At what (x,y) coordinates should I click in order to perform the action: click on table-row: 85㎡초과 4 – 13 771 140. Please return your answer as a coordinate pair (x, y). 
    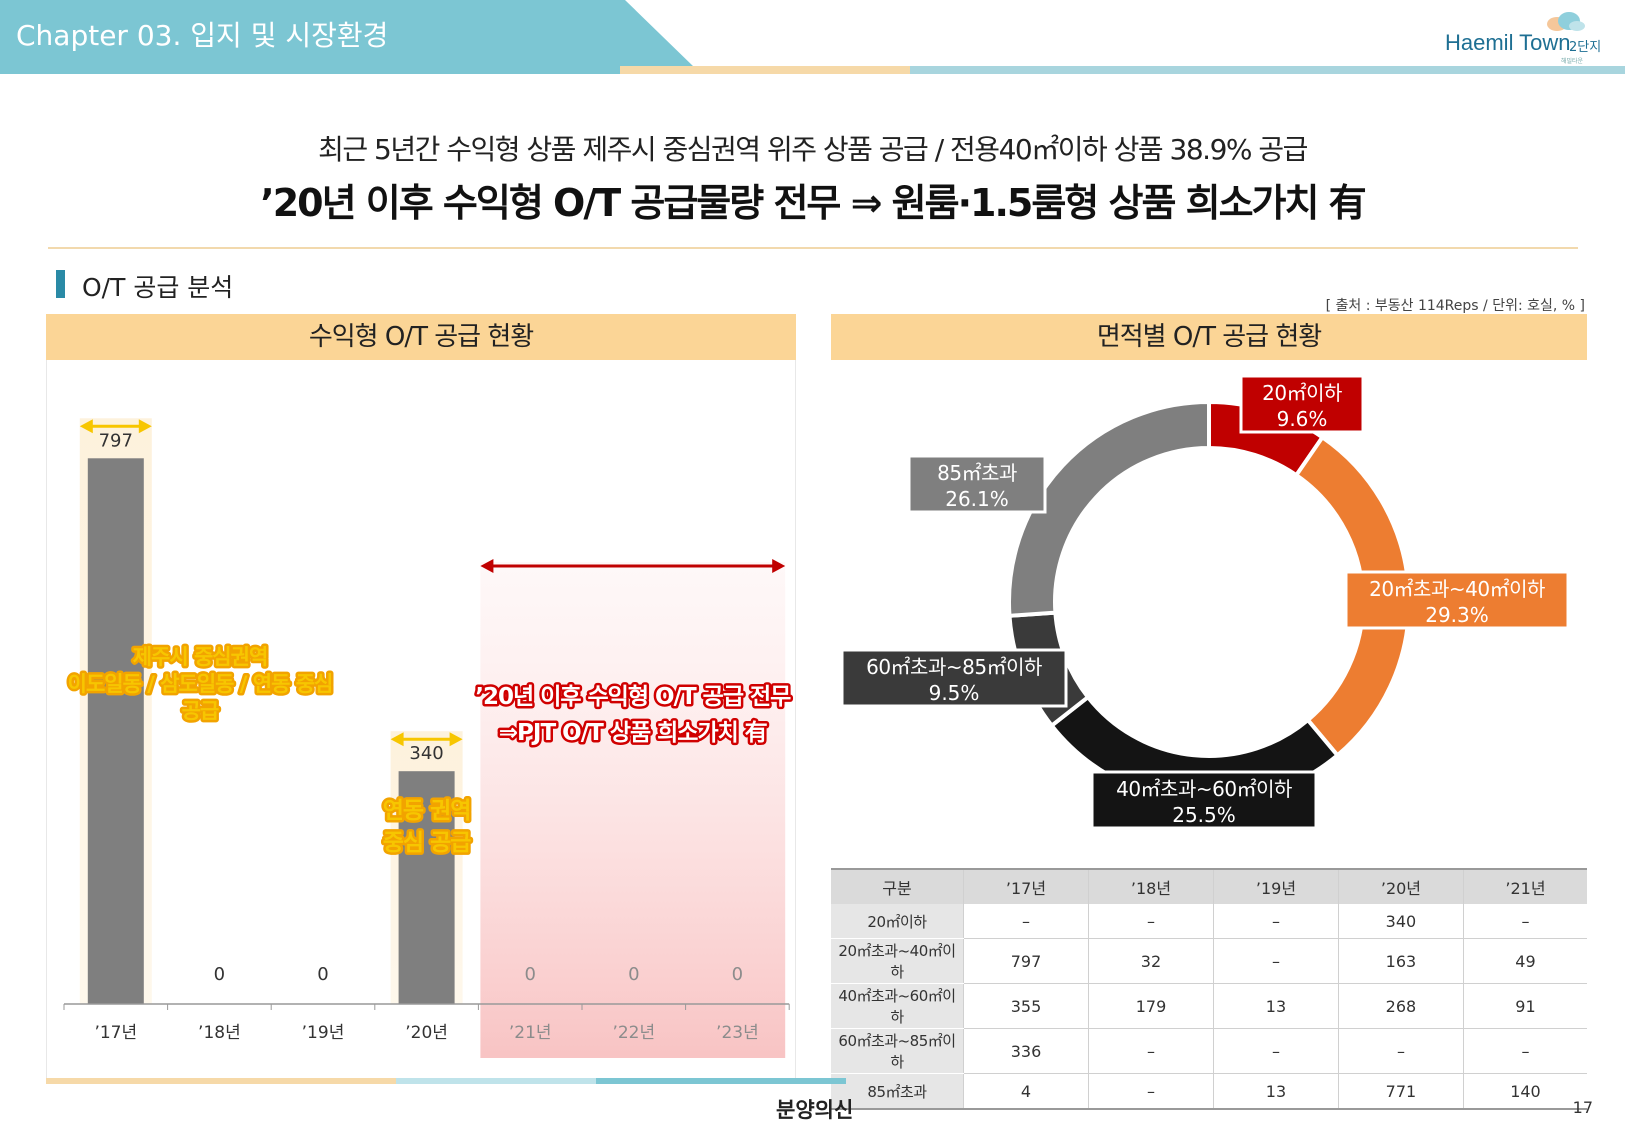
    Looking at the image, I should click on (1209, 1091).